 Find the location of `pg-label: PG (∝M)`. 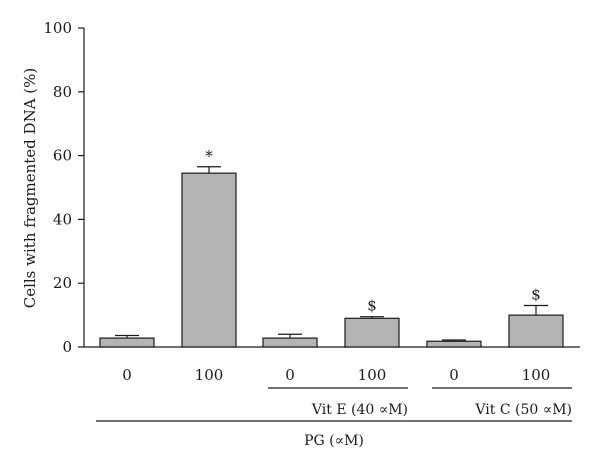

pg-label: PG (∝M) is located at coordinates (334, 441).